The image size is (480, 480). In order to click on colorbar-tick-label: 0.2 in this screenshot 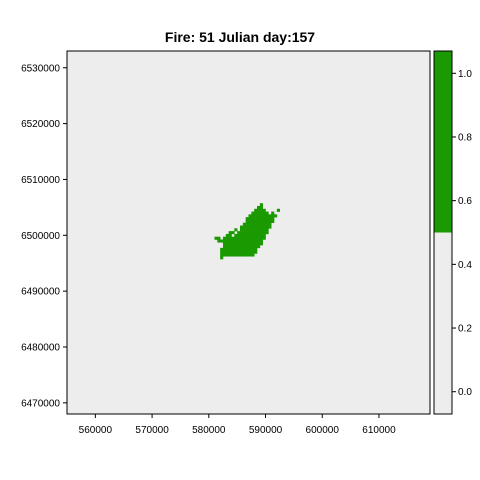, I will do `click(465, 329)`.